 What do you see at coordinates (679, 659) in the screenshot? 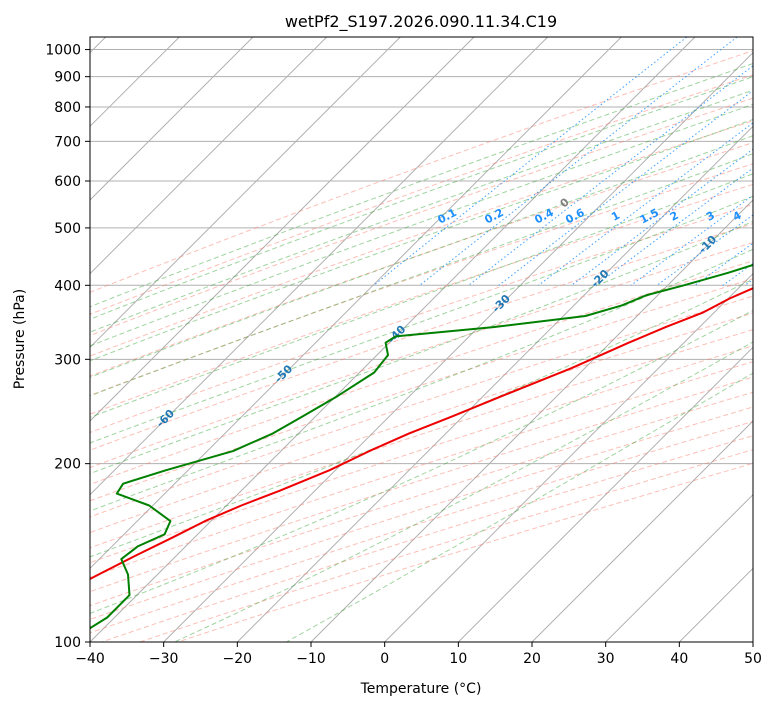
I see `x-tick-label: 40` at bounding box center [679, 659].